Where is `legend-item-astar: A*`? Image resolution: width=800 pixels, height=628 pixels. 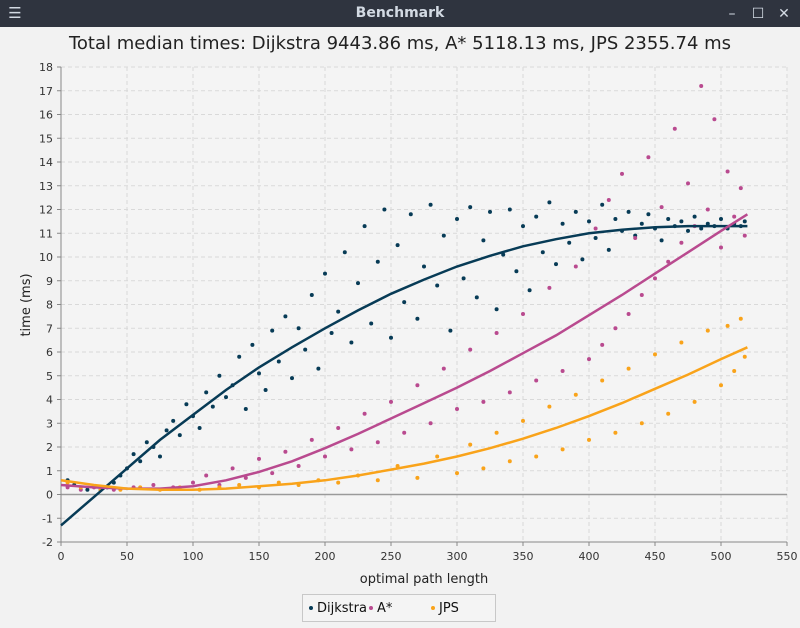
legend-item-astar: A* is located at coordinates (380, 608).